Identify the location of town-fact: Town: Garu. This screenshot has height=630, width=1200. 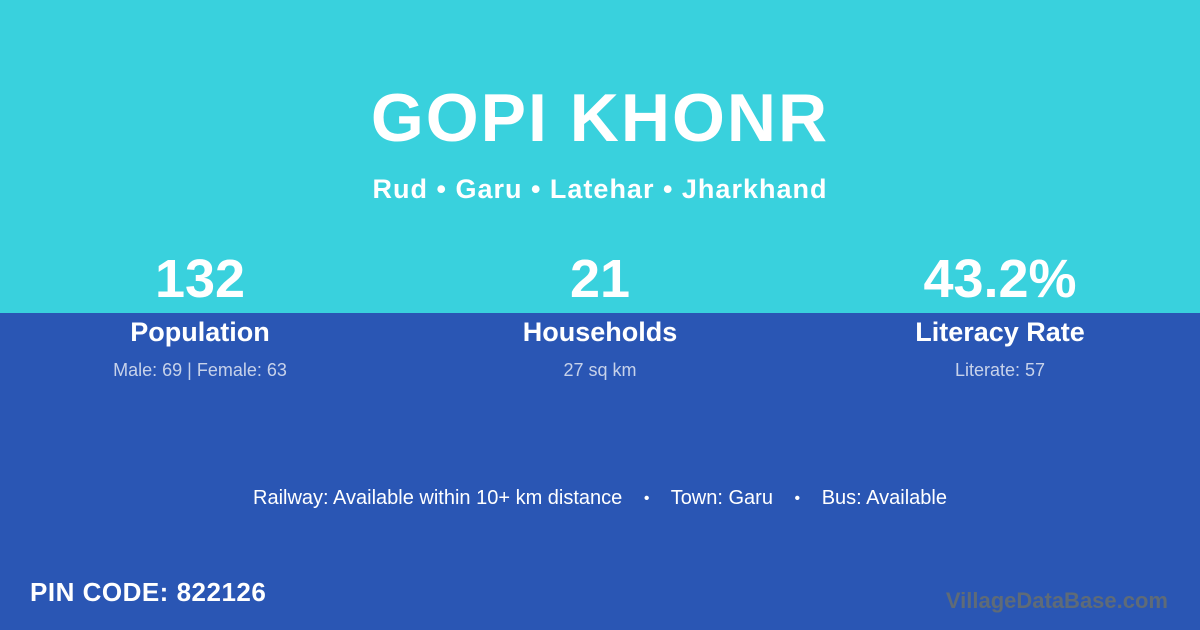
(721, 498).